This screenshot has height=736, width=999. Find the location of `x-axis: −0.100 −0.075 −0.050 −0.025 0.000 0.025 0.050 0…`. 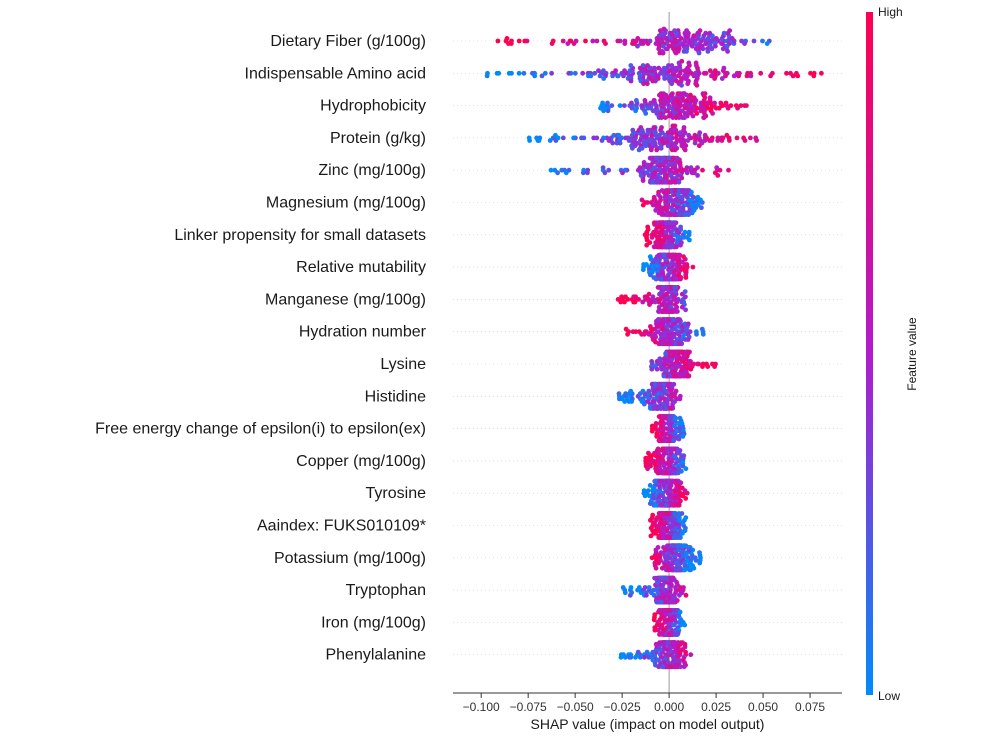

x-axis: −0.100 −0.075 −0.050 −0.025 0.000 0.025 0.050 0… is located at coordinates (647, 703).